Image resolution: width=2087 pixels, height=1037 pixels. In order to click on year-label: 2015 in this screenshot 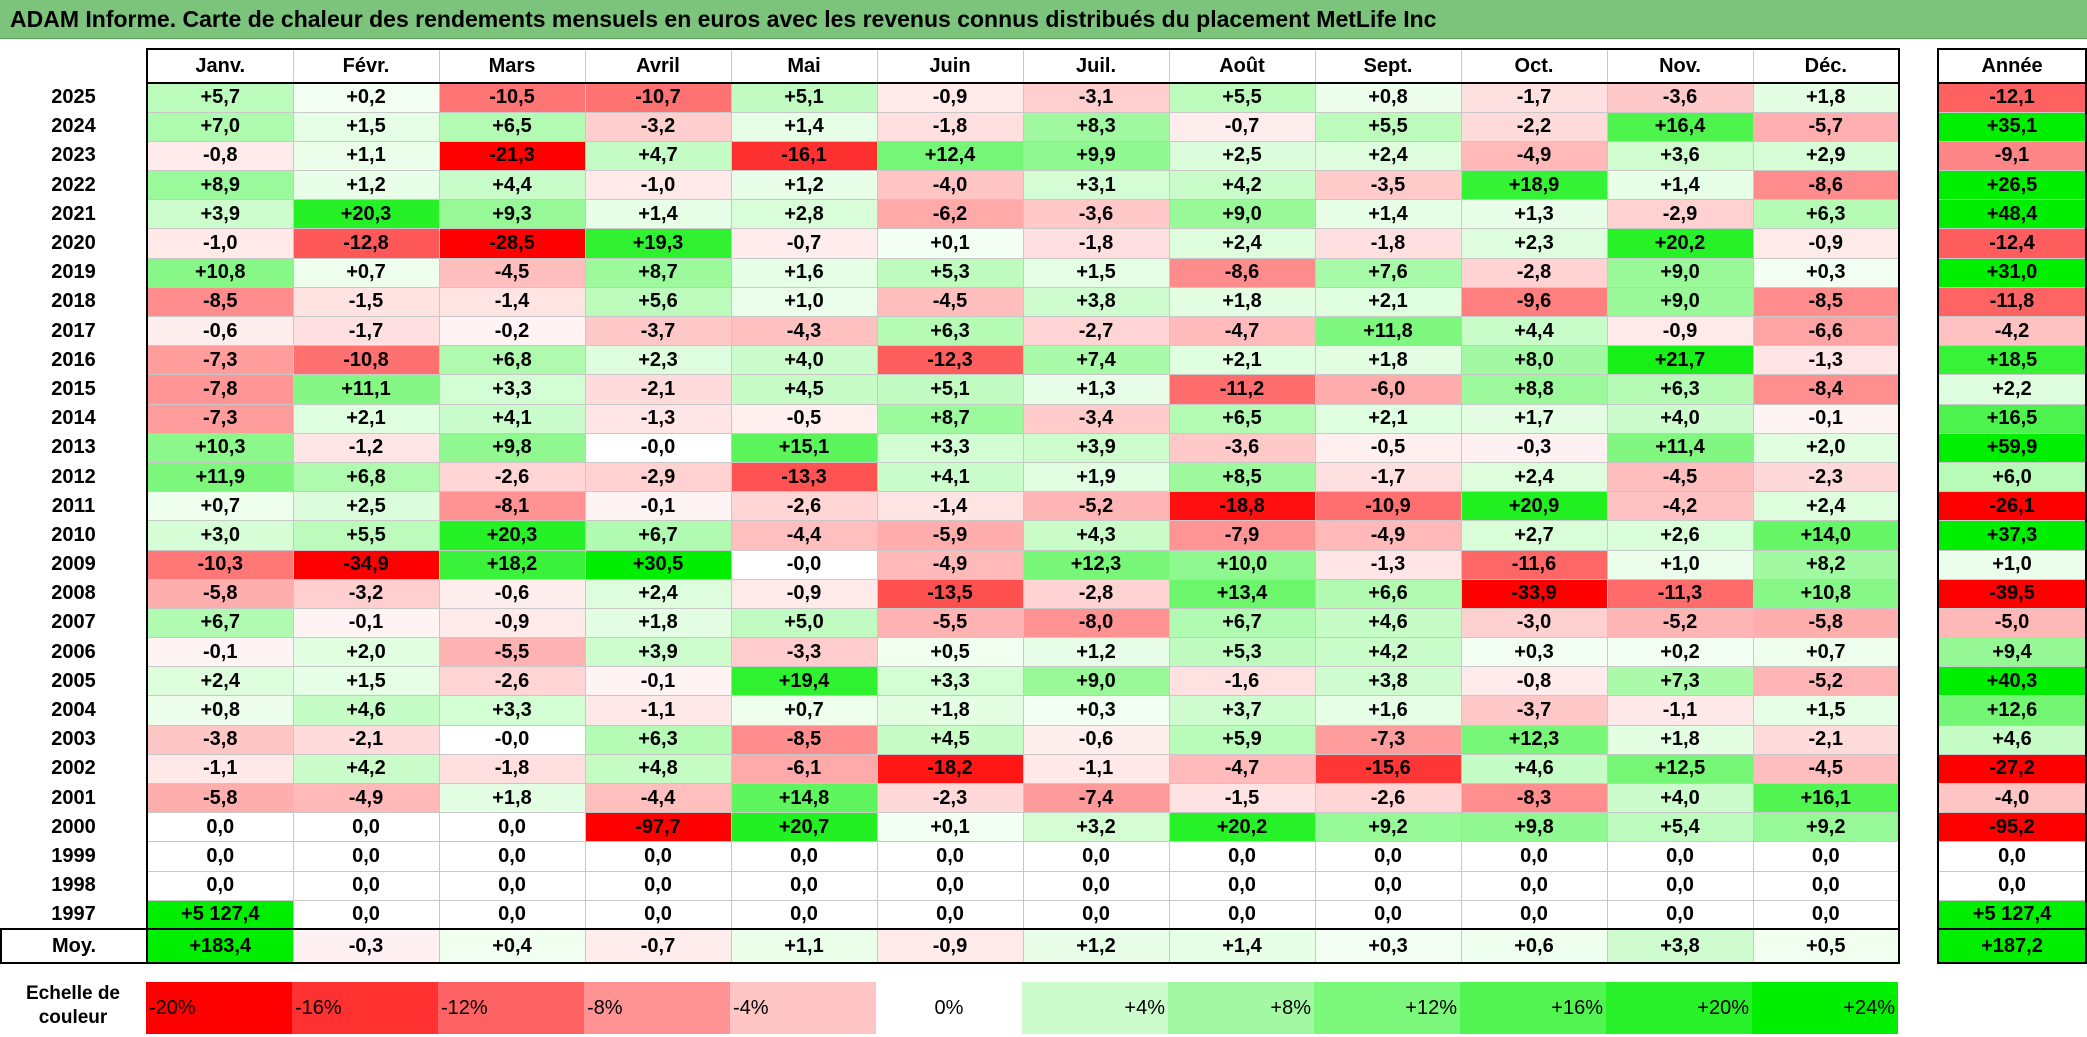, I will do `click(73, 388)`.